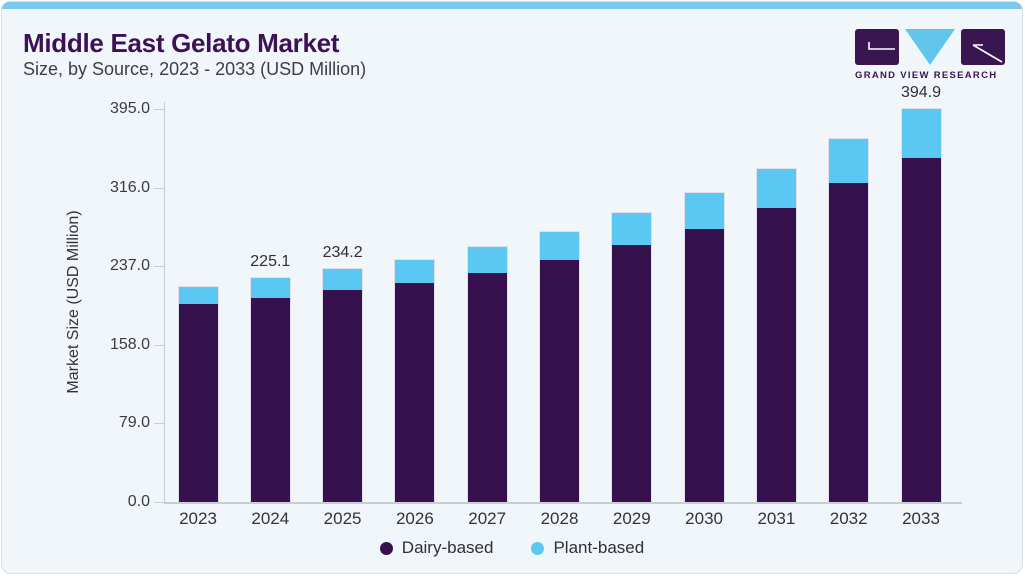 Image resolution: width=1025 pixels, height=576 pixels. What do you see at coordinates (563, 503) in the screenshot?
I see `x-axis-line` at bounding box center [563, 503].